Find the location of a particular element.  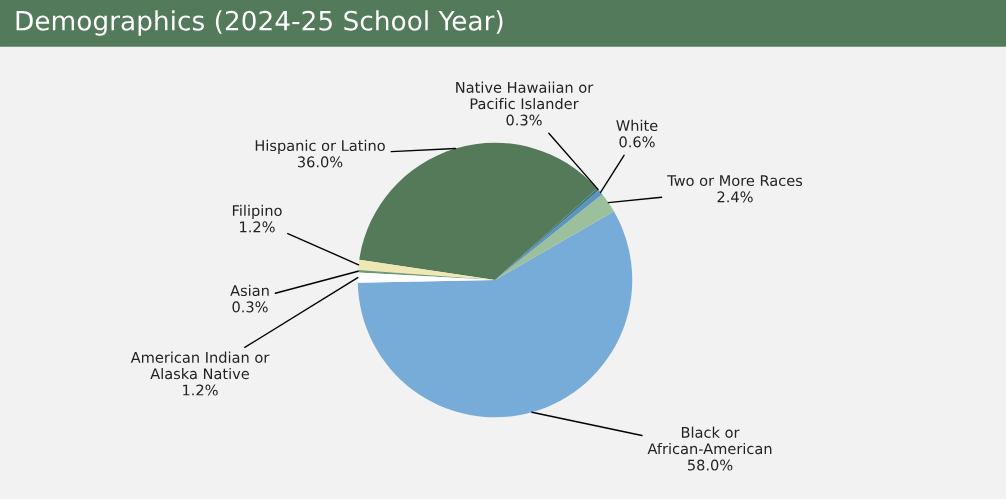

data-label: 58.0% is located at coordinates (710, 465).